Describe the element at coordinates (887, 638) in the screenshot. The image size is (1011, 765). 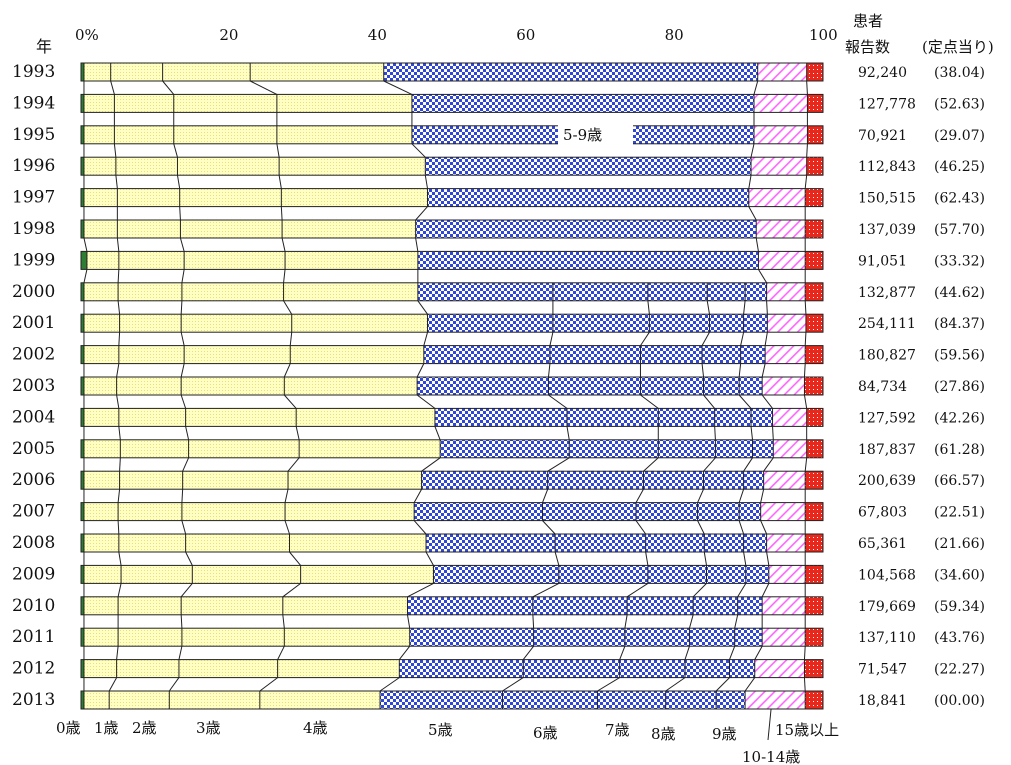
I see `patient-count: 137,110` at that location.